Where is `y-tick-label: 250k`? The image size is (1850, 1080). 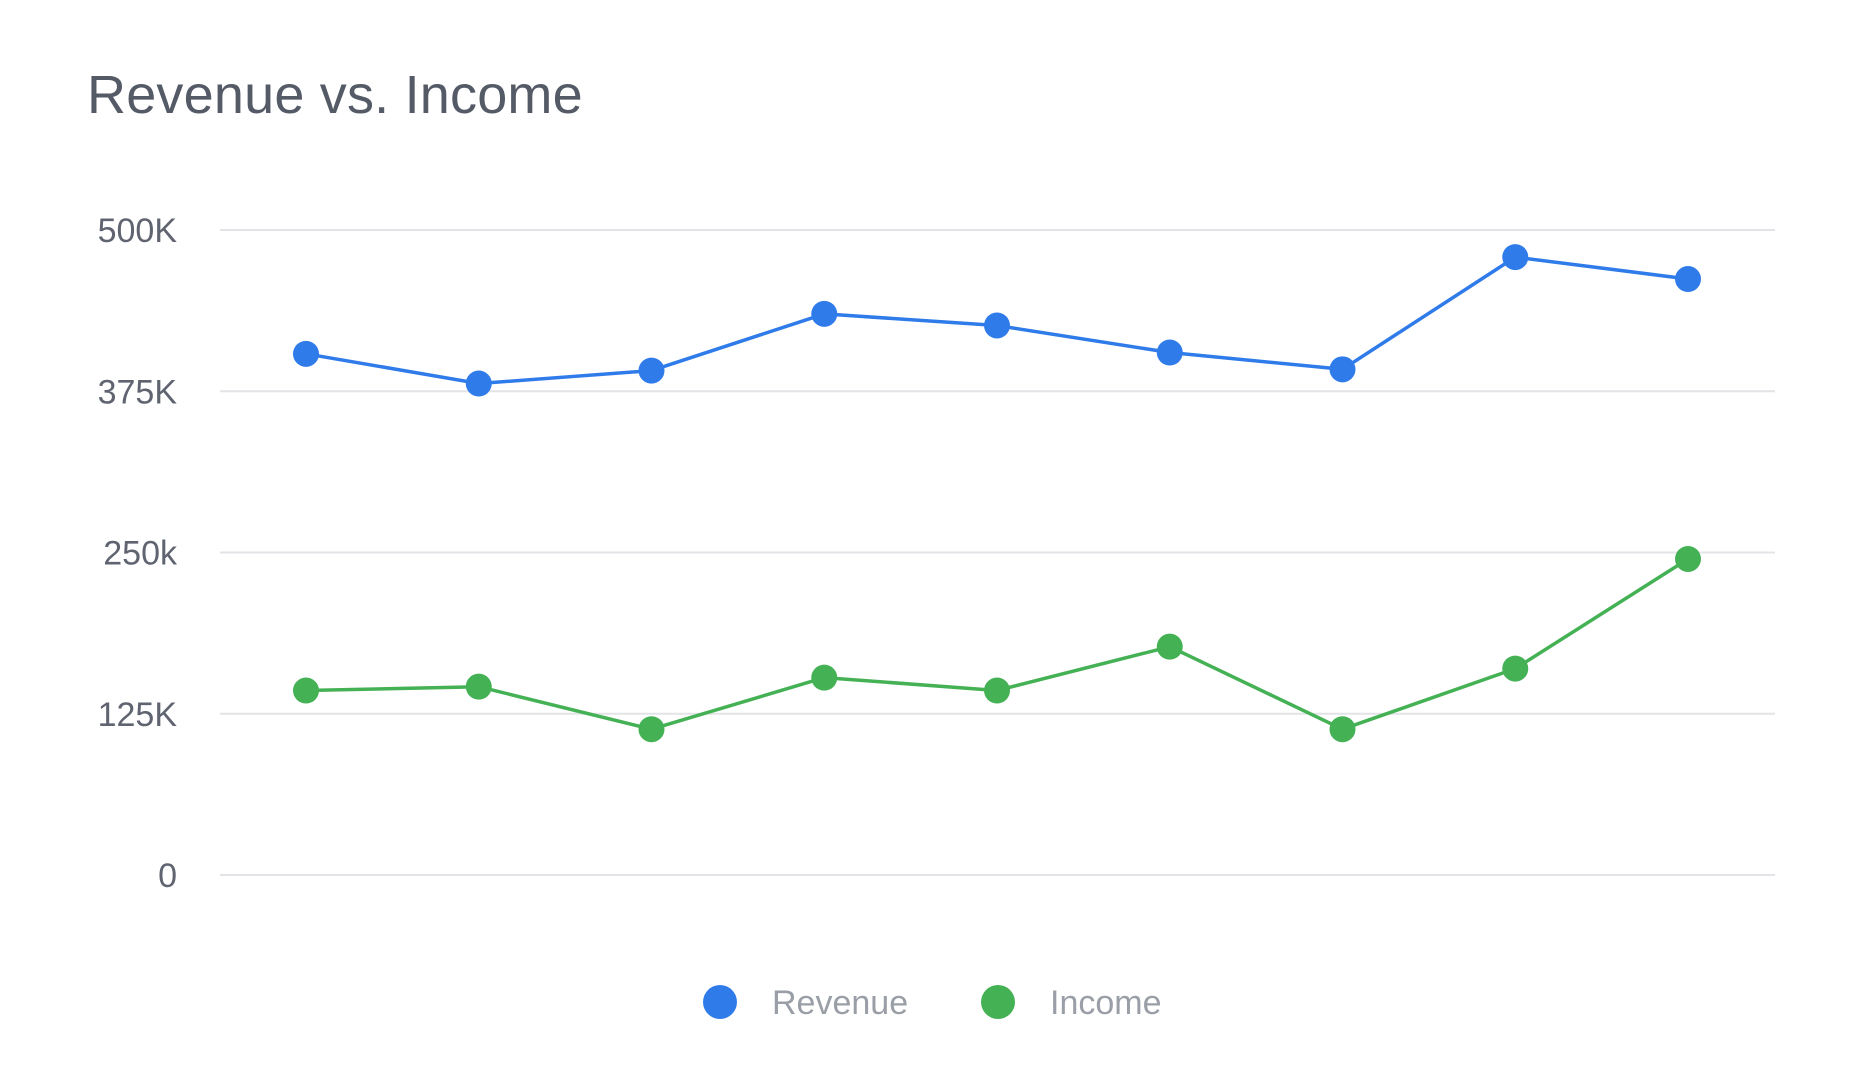 y-tick-label: 250k is located at coordinates (140, 554).